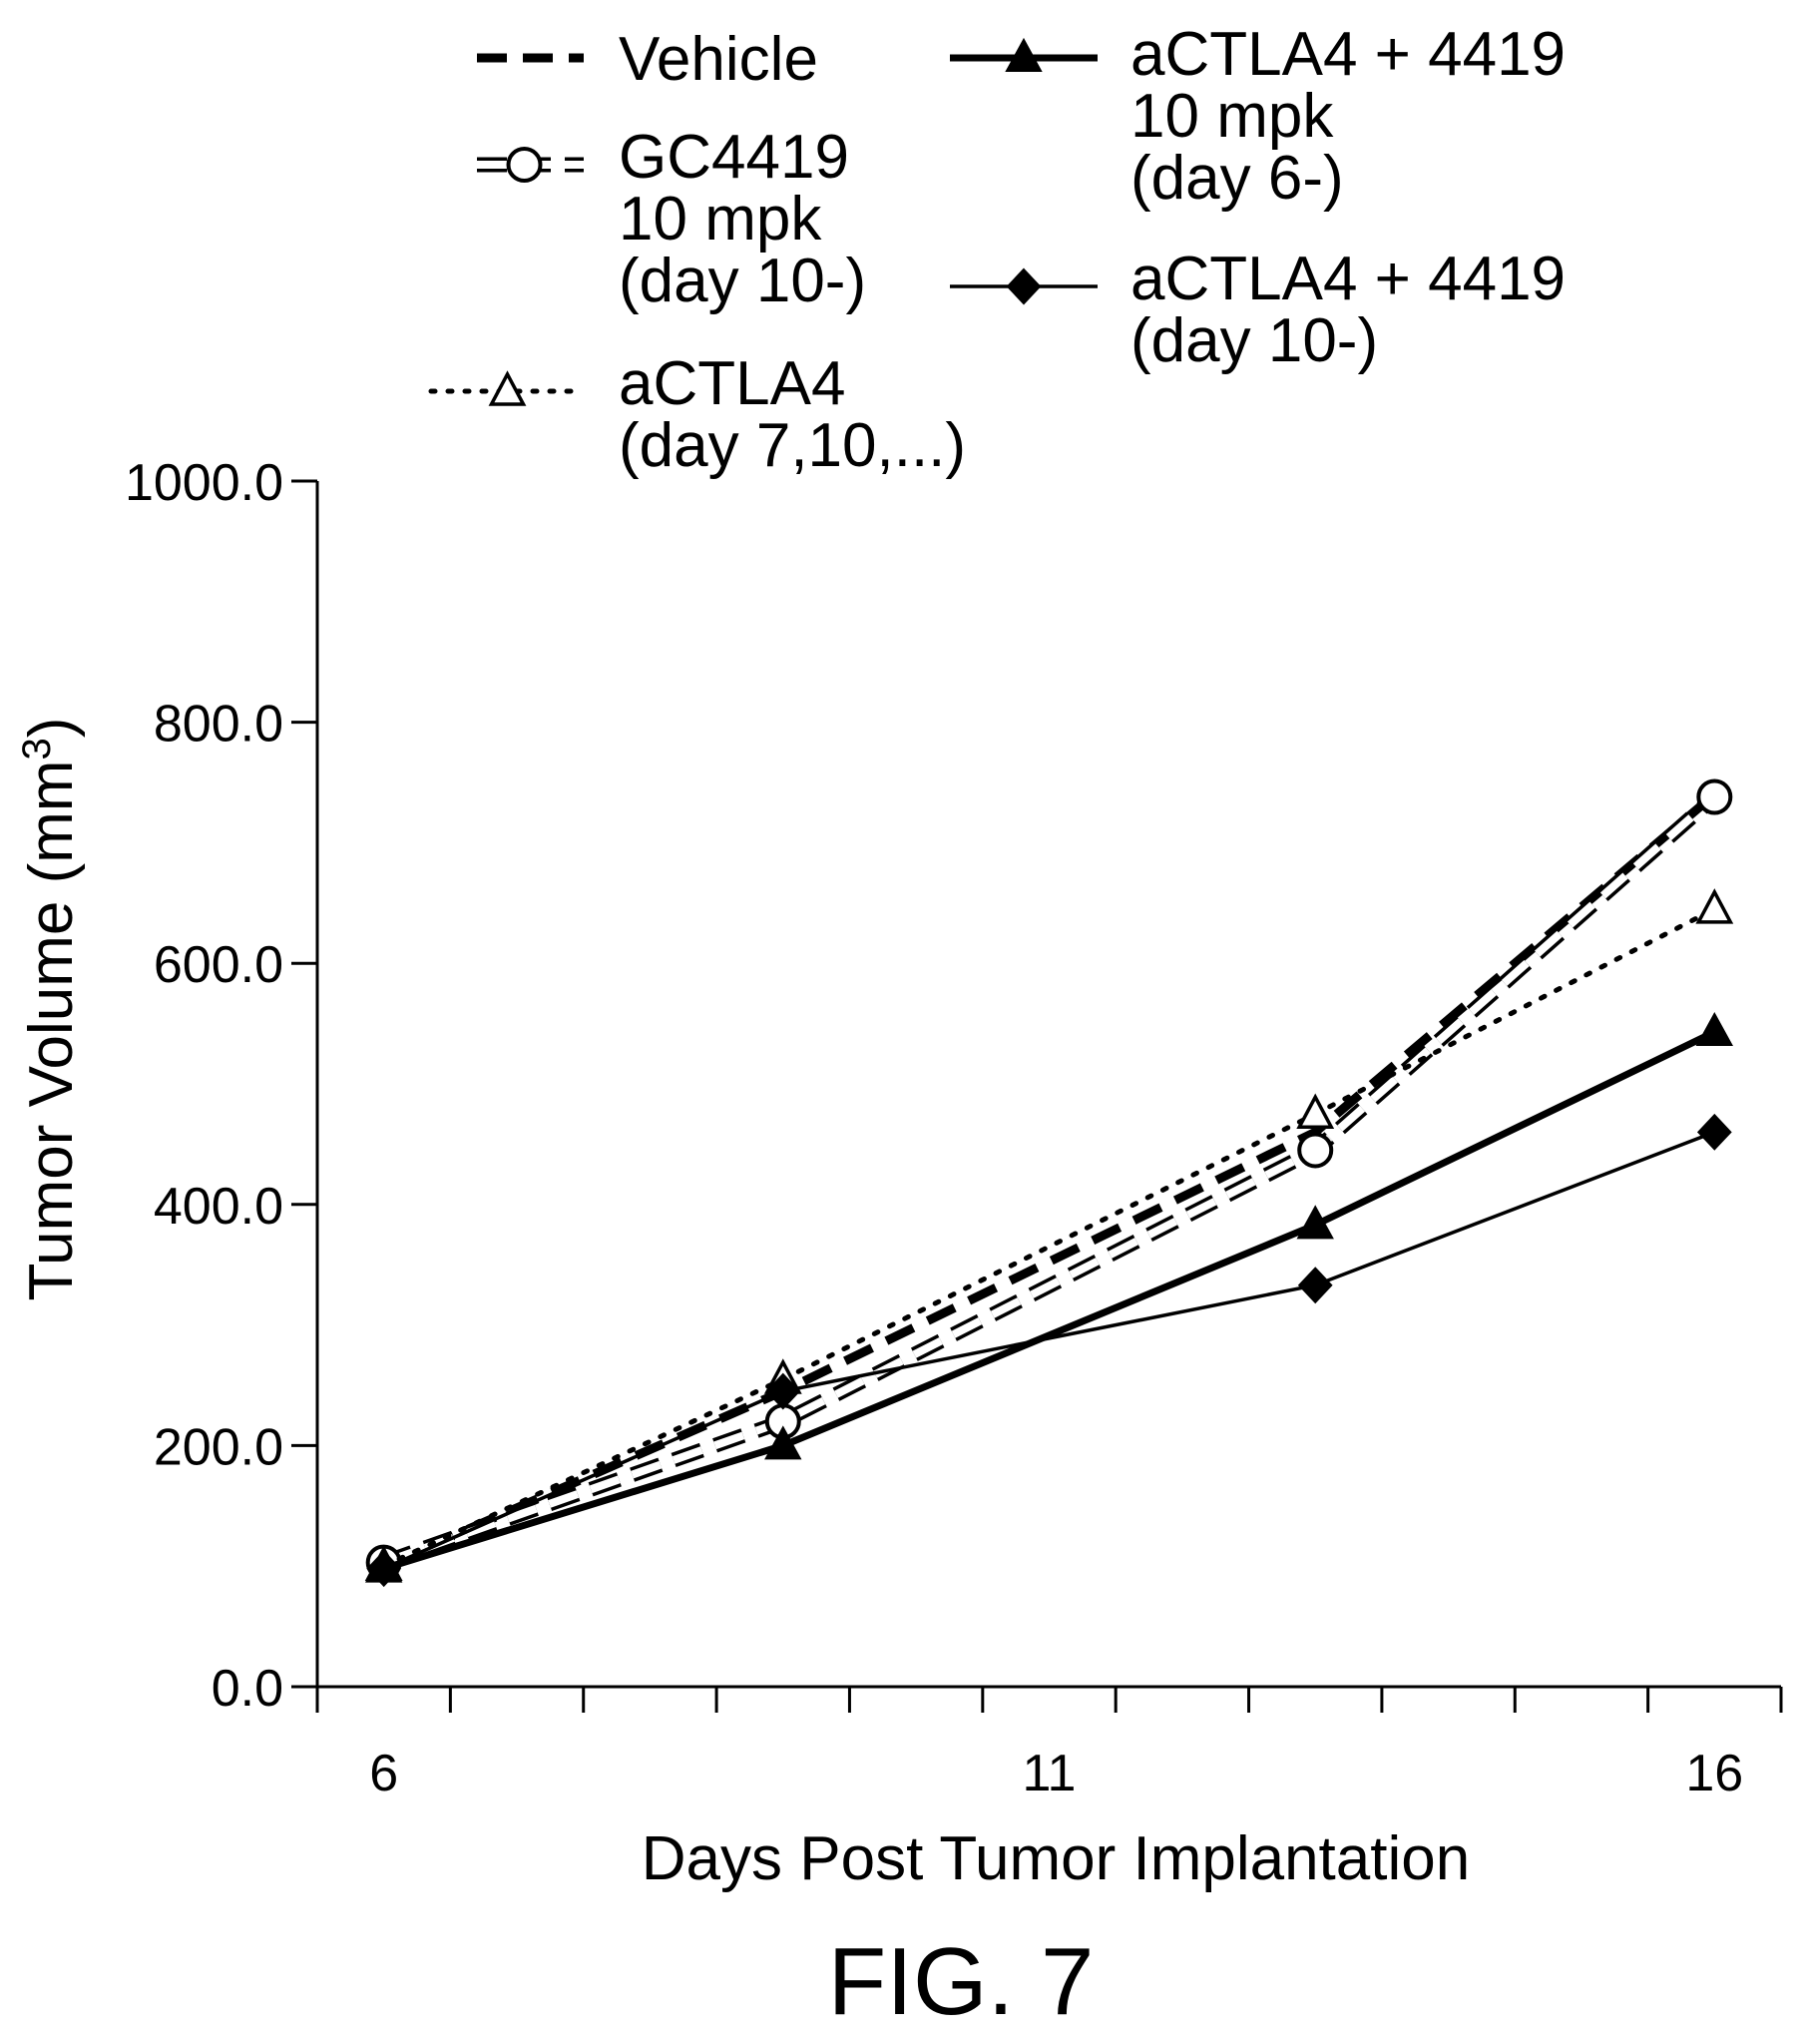 This screenshot has height=2044, width=1804. Describe the element at coordinates (1237, 178) in the screenshot. I see `legend-label-actla4_4419_d6: (day 6-)` at that location.